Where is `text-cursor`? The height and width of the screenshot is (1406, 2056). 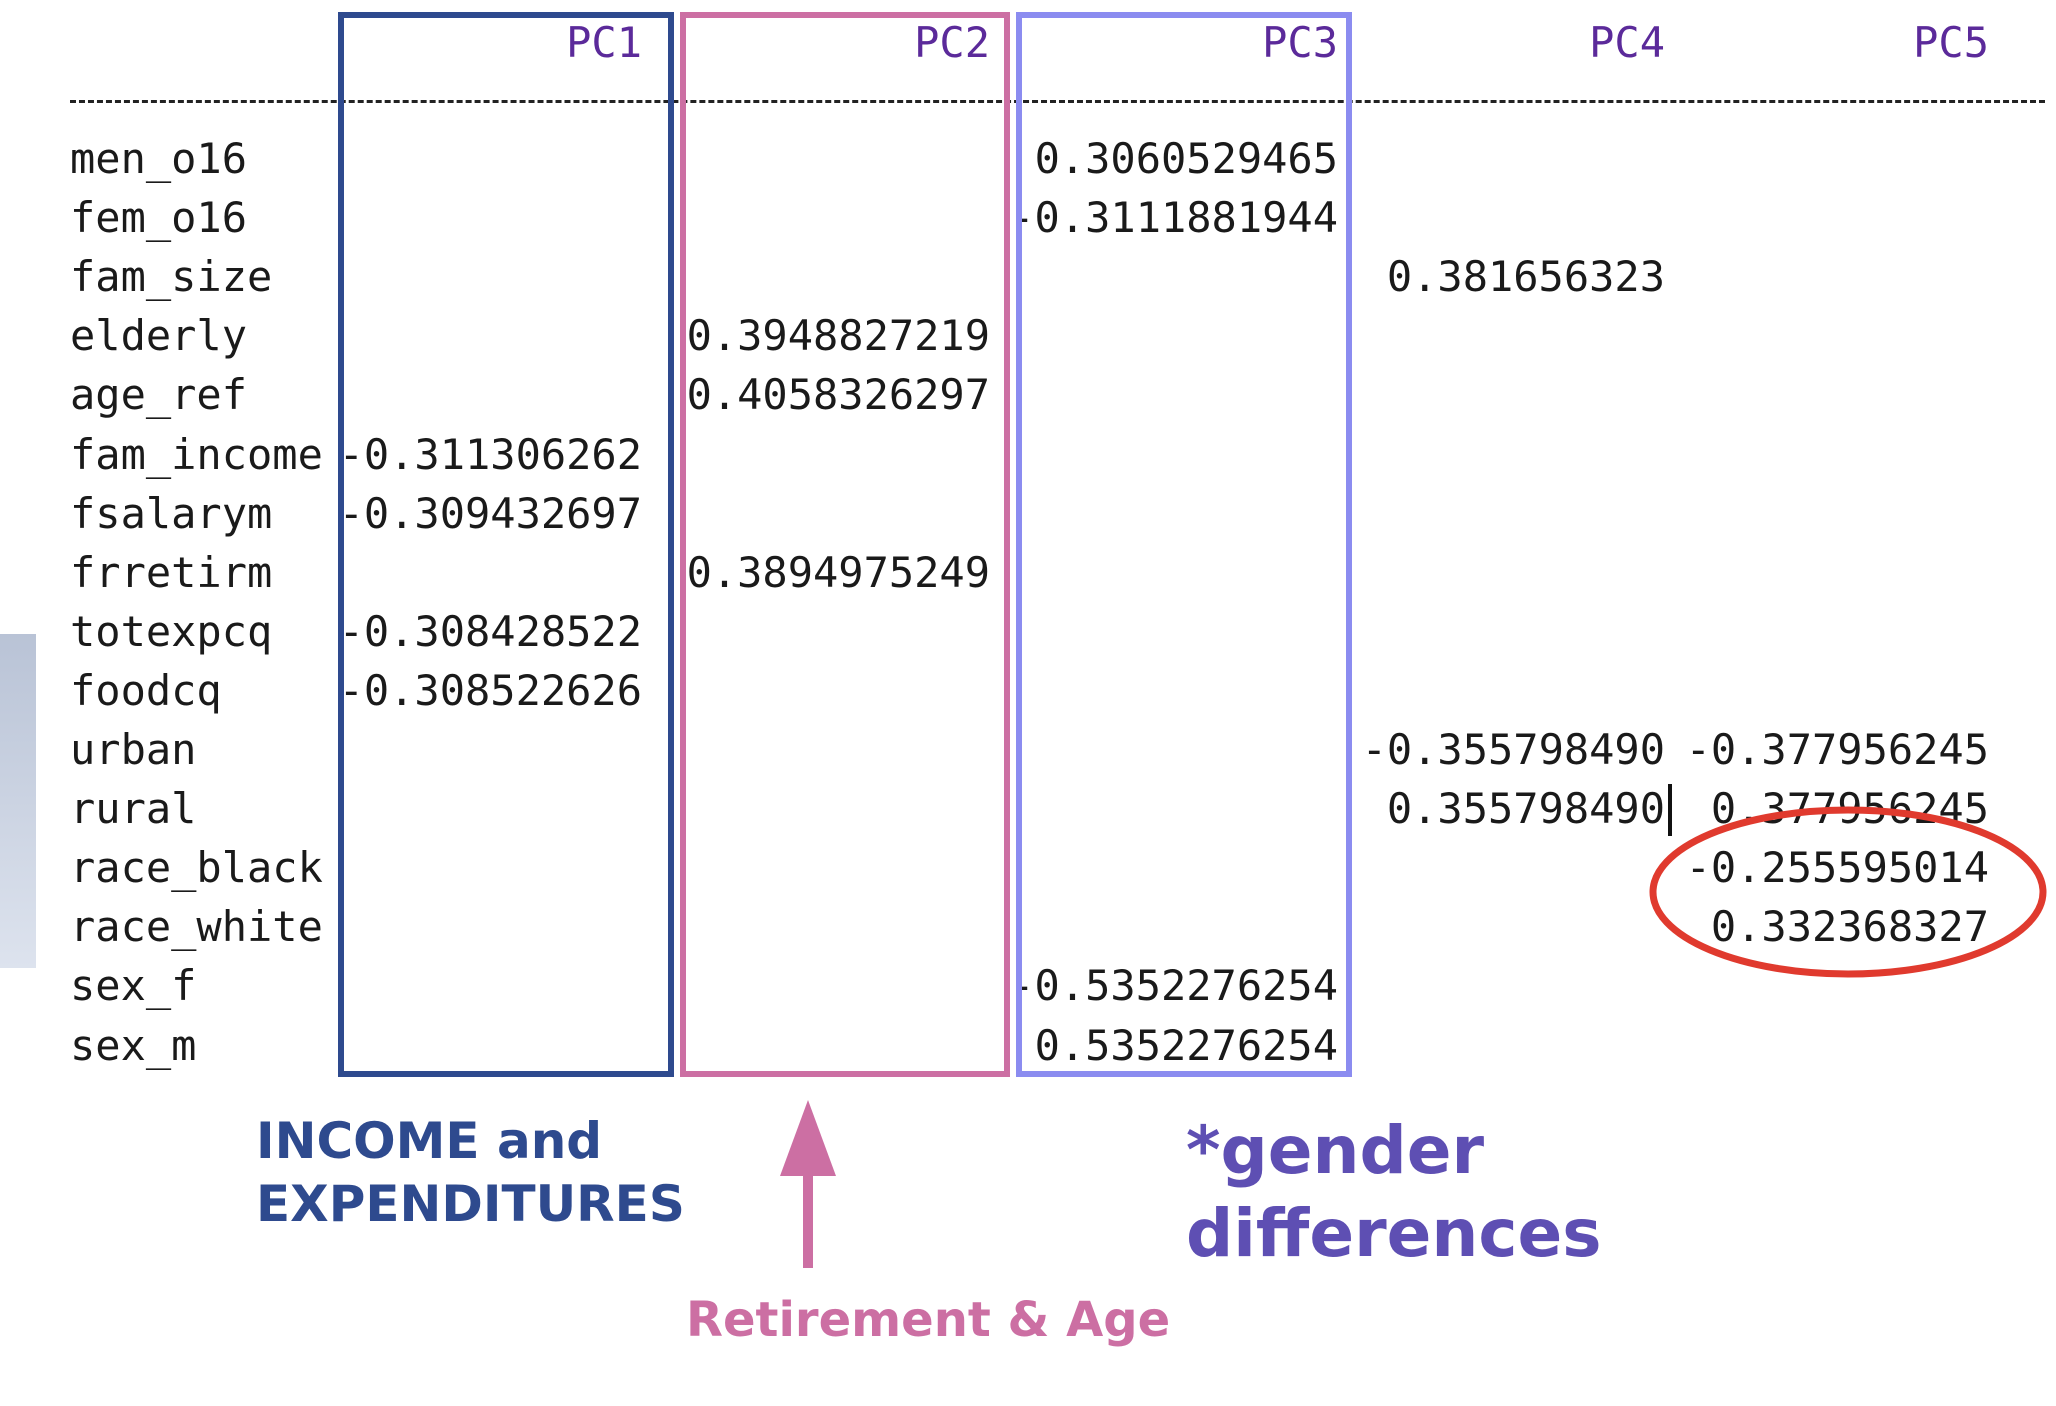
text-cursor is located at coordinates (1670, 810).